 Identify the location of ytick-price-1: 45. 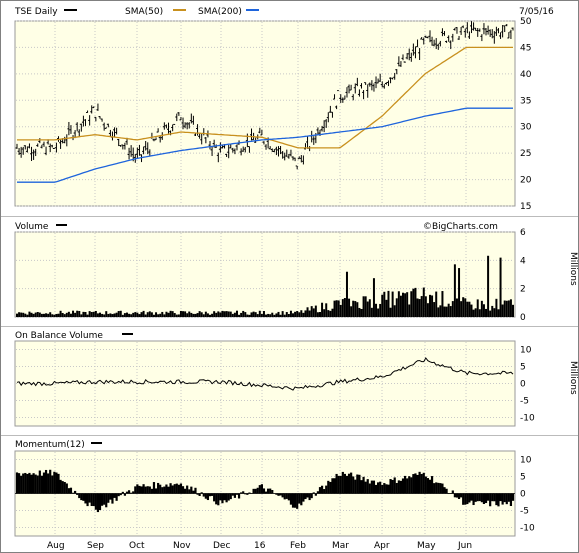
(525, 48).